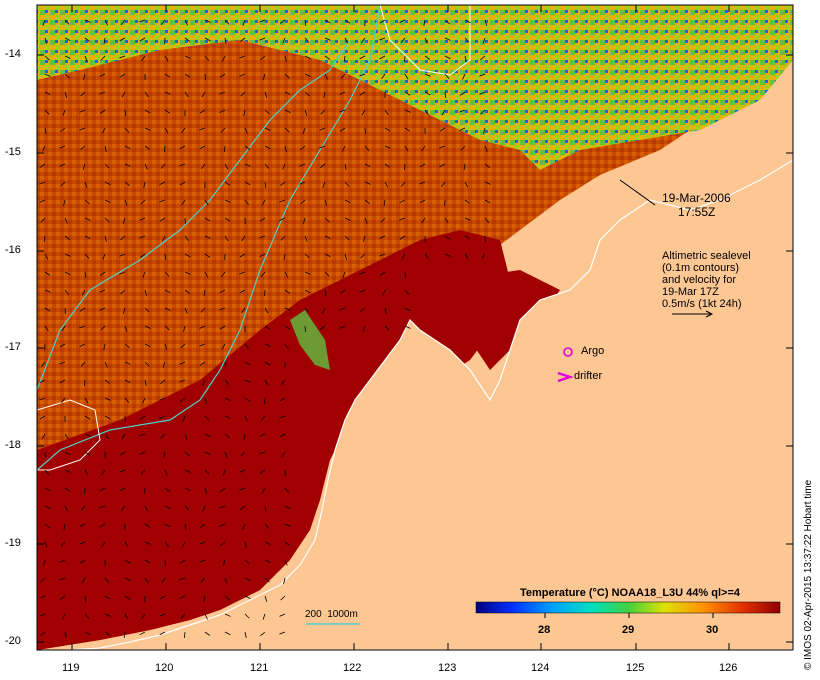  I want to click on altimetry-line: (0.1m contours), so click(701, 268).